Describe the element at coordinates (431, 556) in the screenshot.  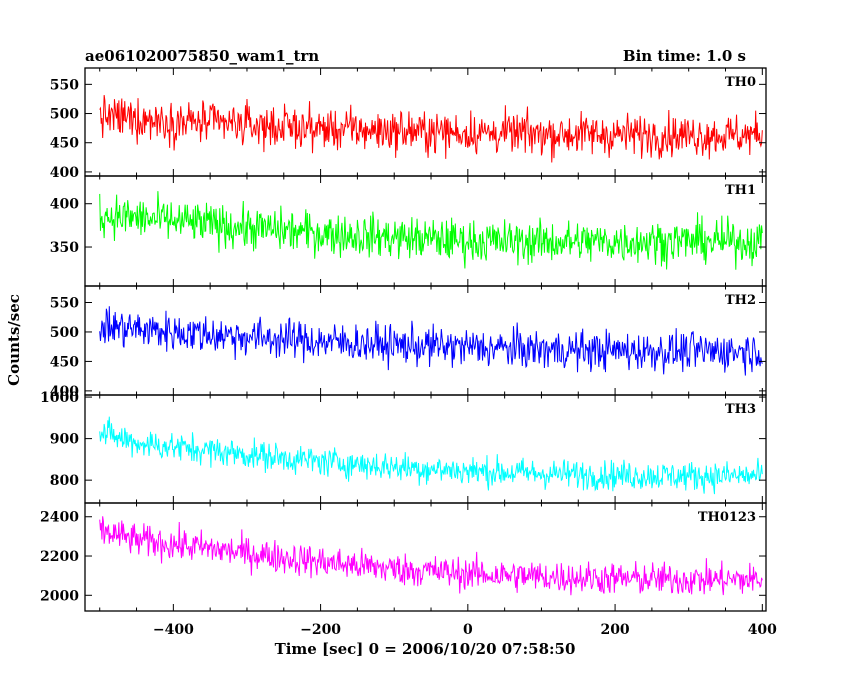
I see `series-line-th0123` at that location.